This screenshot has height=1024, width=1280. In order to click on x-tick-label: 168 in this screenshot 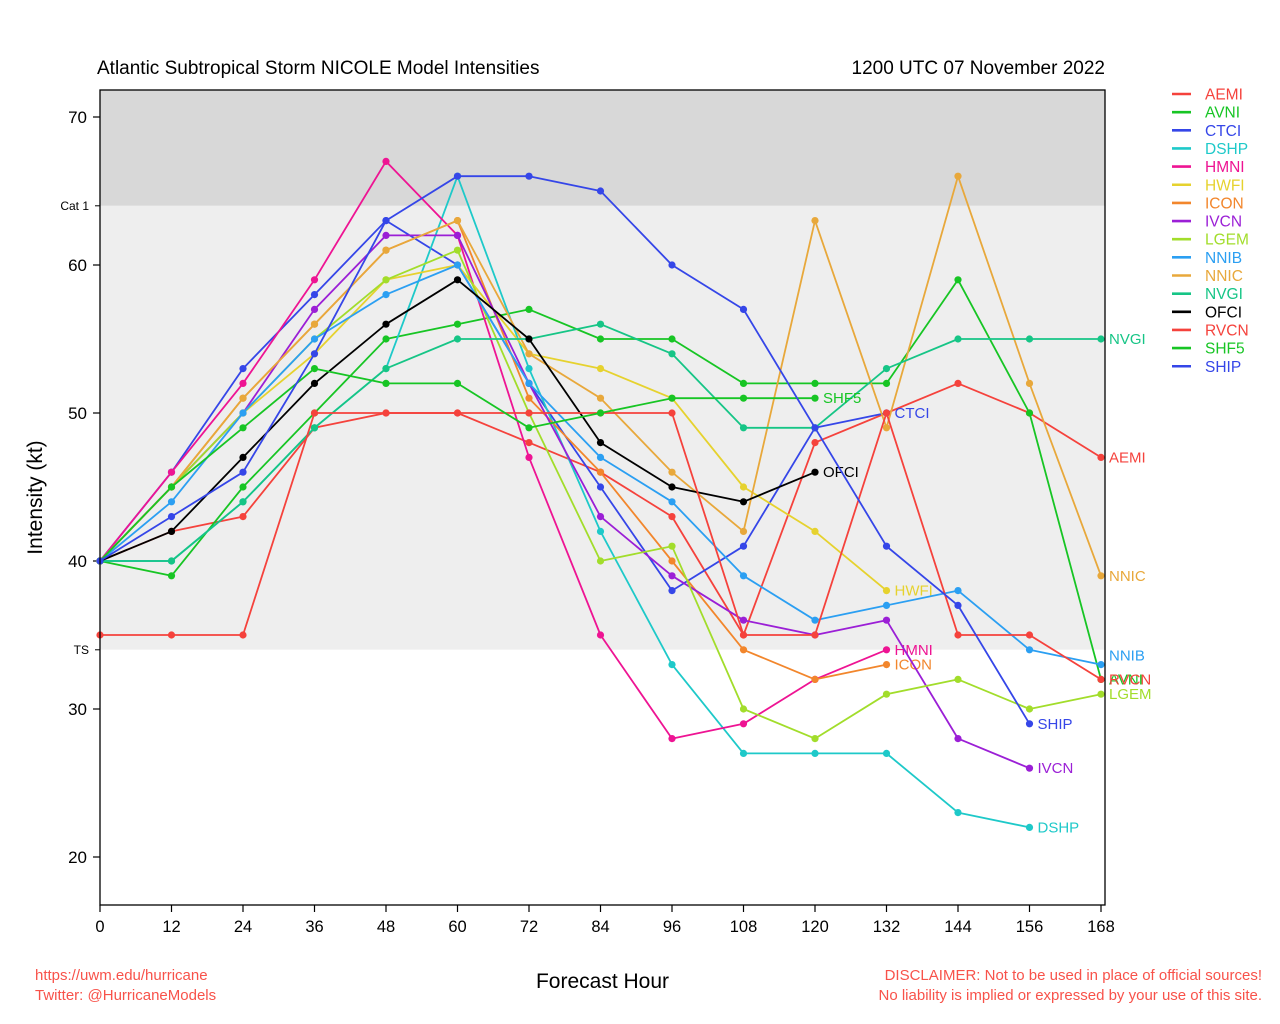, I will do `click(1101, 927)`.